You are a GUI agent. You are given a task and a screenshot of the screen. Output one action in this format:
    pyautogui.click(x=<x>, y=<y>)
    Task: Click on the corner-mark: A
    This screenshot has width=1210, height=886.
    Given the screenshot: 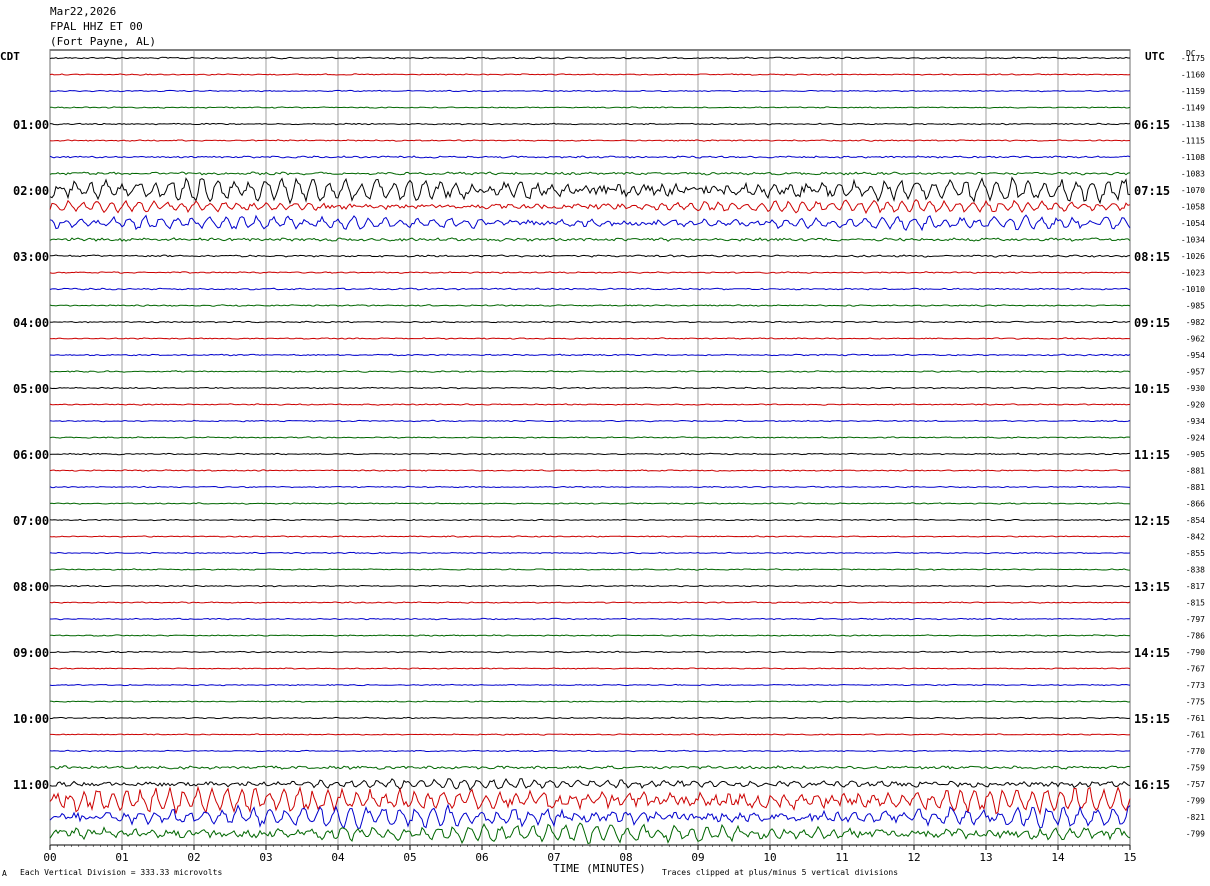 What is the action you would take?
    pyautogui.click(x=4, y=873)
    